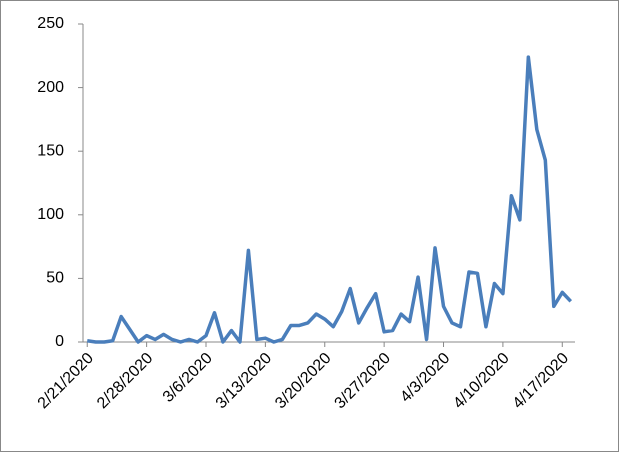 Image resolution: width=619 pixels, height=452 pixels. Describe the element at coordinates (50, 150) in the screenshot. I see `y-tick-label: 150` at that location.